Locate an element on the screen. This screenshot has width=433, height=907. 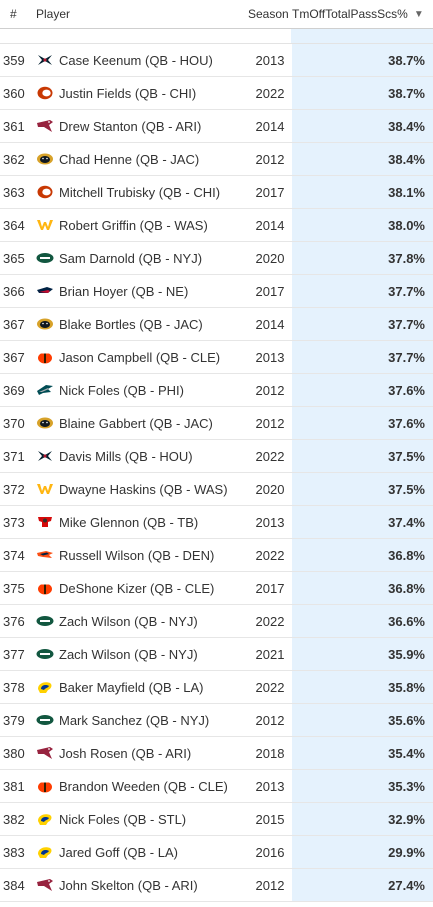
player-name: DeShone Kizer (QB - CLE) is located at coordinates (137, 588).